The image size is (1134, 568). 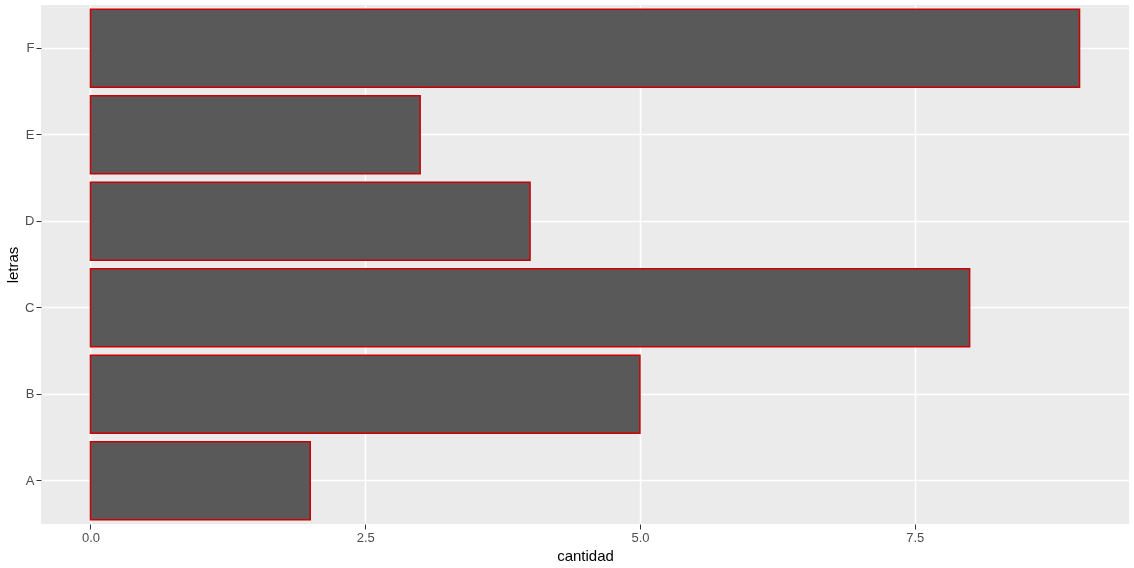 I want to click on x-tick-label: 5.0, so click(x=640, y=537).